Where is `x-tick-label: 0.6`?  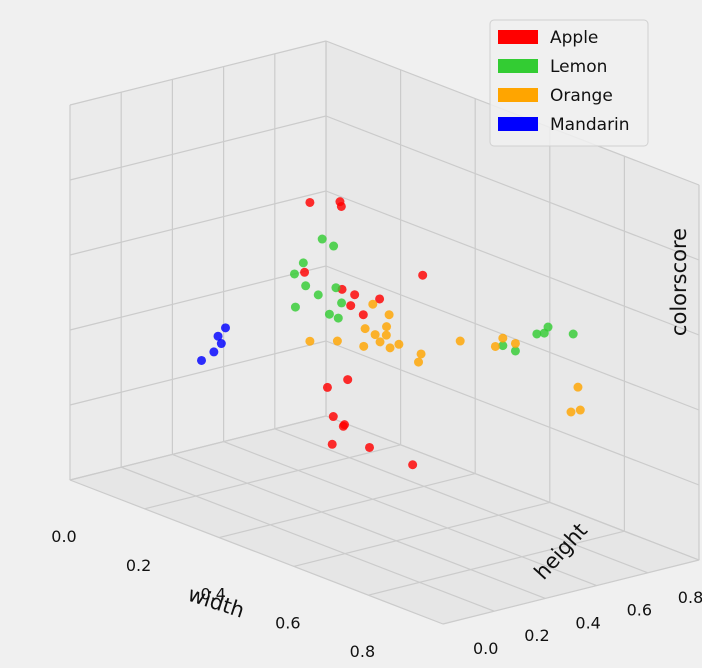
x-tick-label: 0.6 is located at coordinates (287, 622).